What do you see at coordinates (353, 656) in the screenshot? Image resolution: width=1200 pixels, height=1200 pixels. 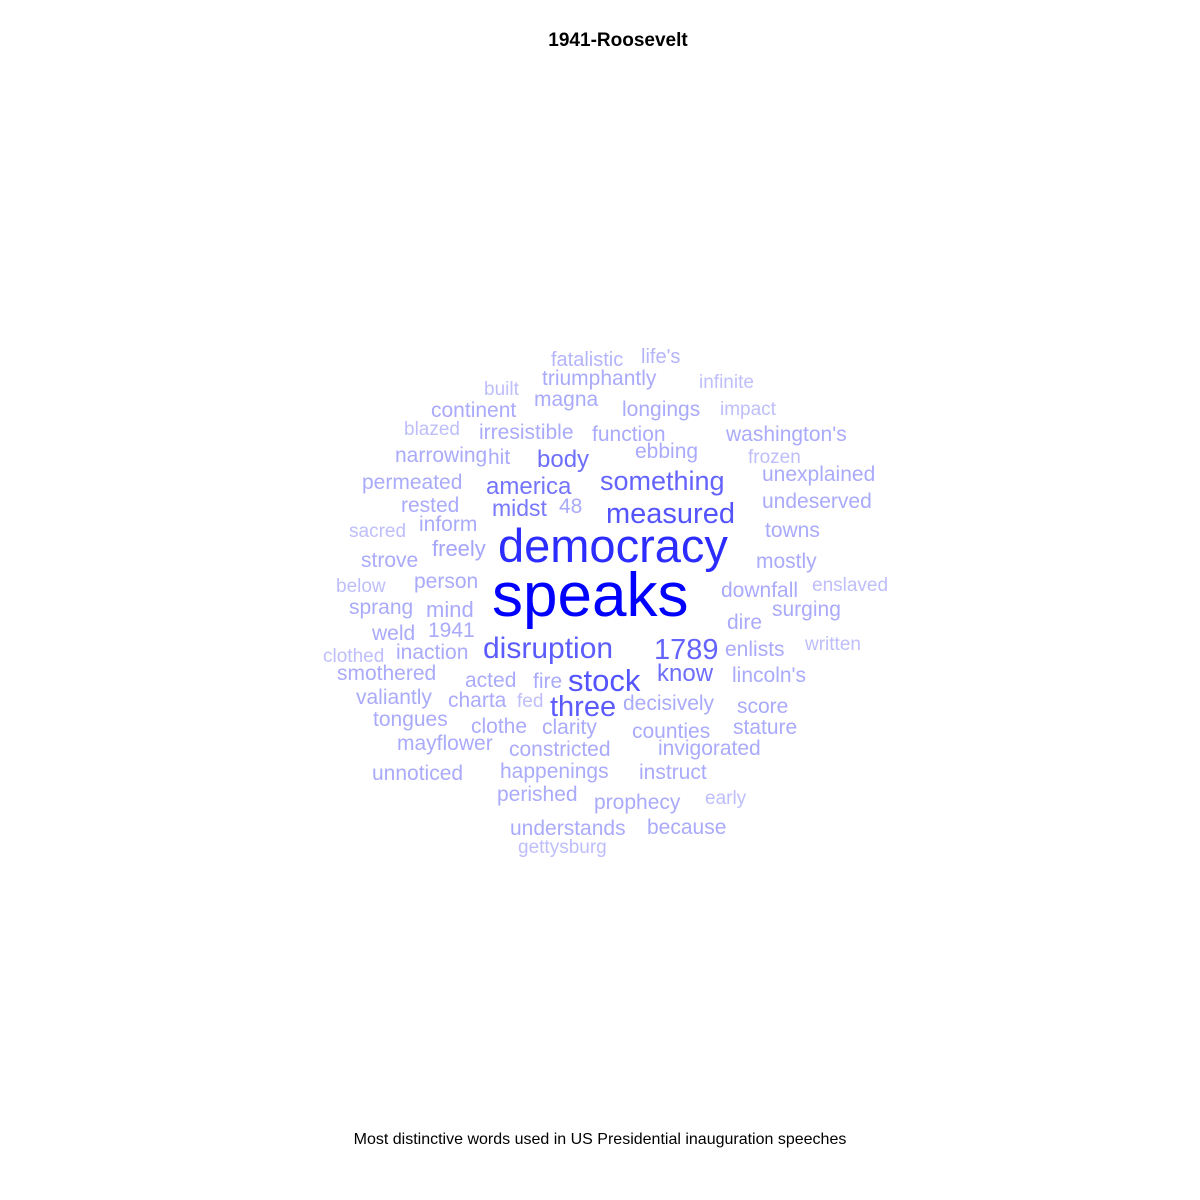 I see `word-clothed: clothed` at bounding box center [353, 656].